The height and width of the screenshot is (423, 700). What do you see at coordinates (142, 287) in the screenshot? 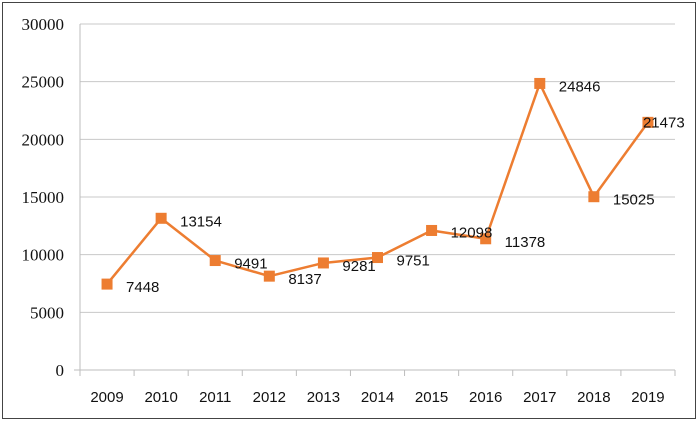
I see `data-label: 7448` at bounding box center [142, 287].